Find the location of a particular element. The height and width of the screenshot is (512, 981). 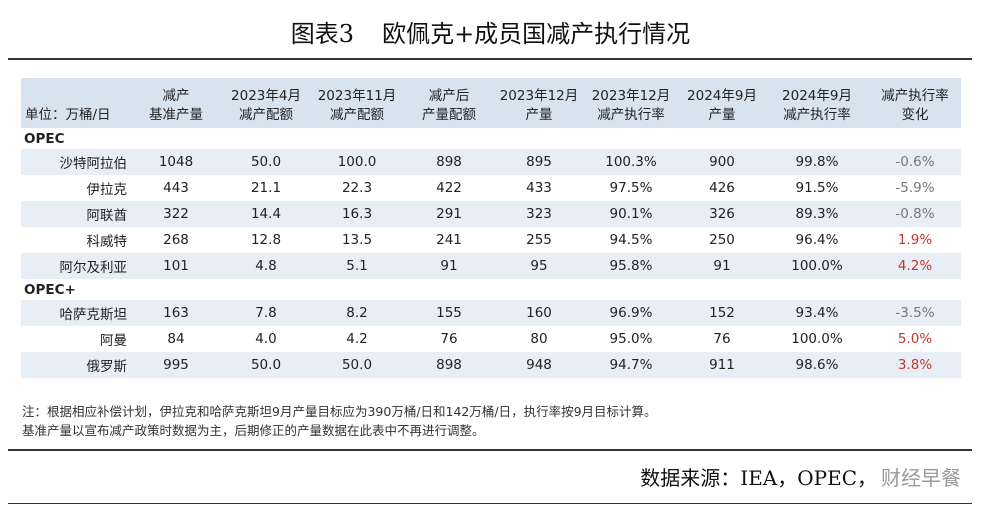

table-cell: 160 is located at coordinates (539, 313).